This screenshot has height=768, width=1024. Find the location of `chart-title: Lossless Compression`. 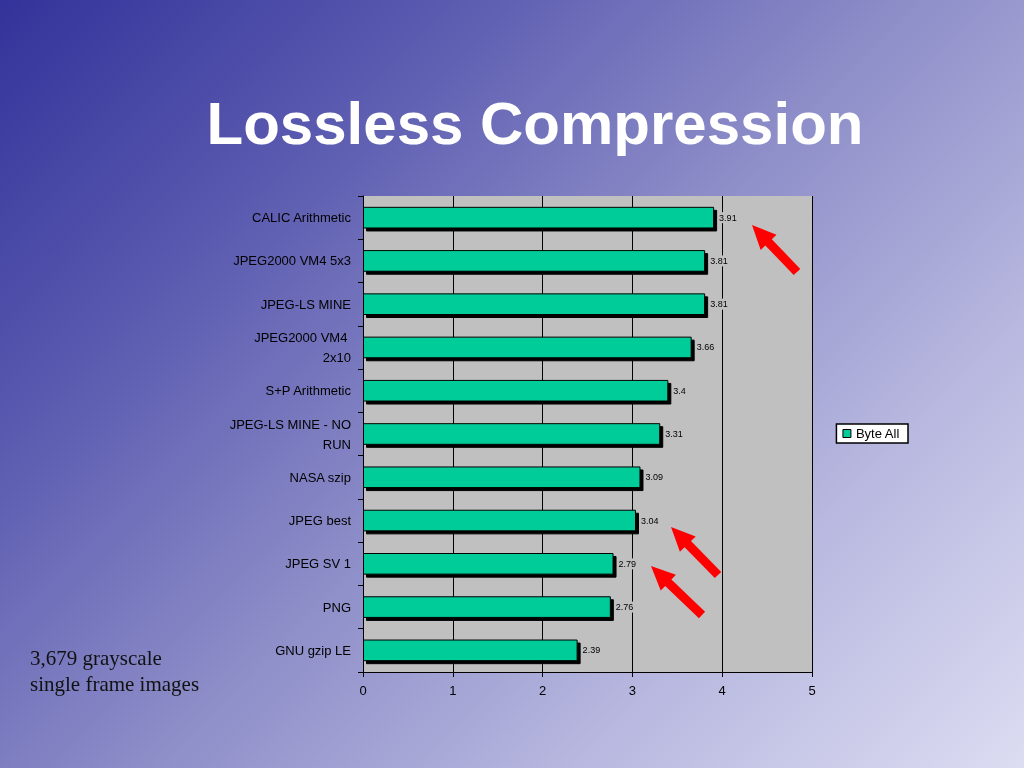

chart-title: Lossless Compression is located at coordinates (535, 123).